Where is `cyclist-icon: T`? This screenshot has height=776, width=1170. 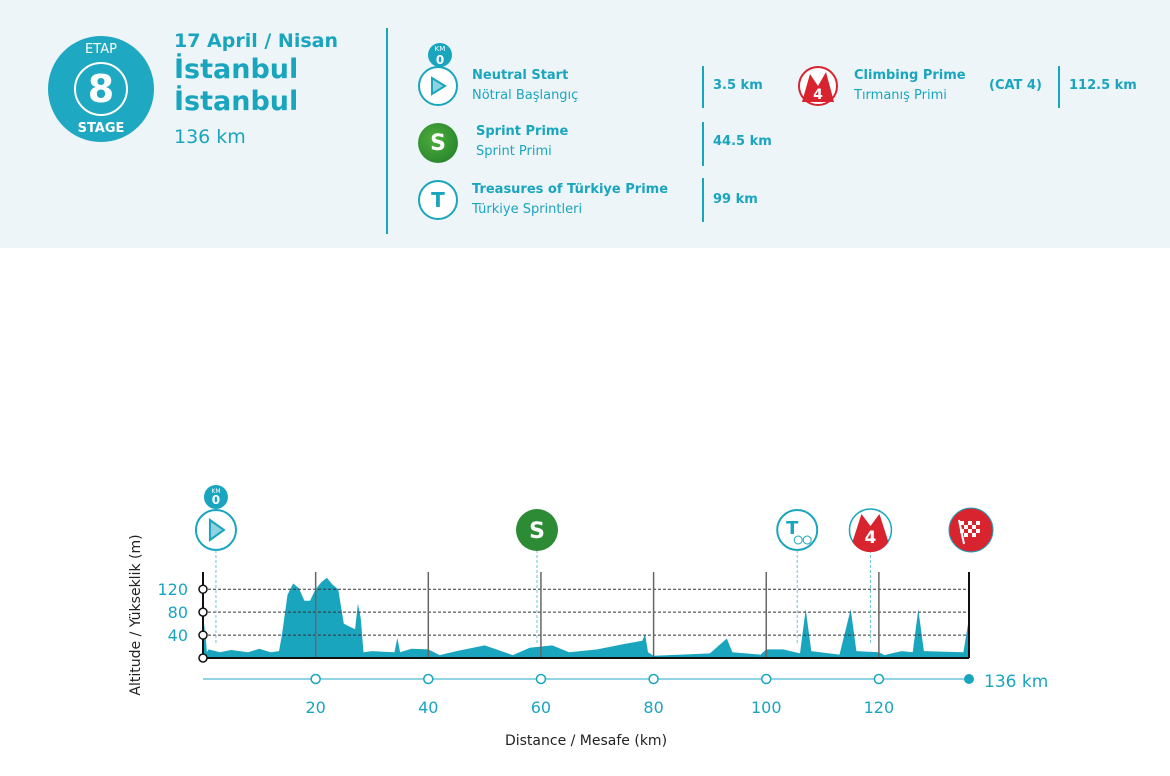 cyclist-icon: T is located at coordinates (438, 200).